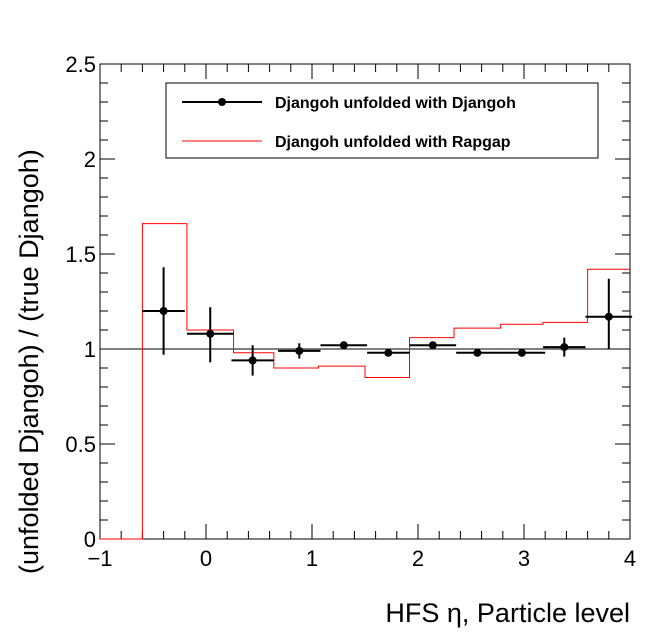 This screenshot has width=664, height=635. What do you see at coordinates (524, 558) in the screenshot?
I see `x-tick-label: 3` at bounding box center [524, 558].